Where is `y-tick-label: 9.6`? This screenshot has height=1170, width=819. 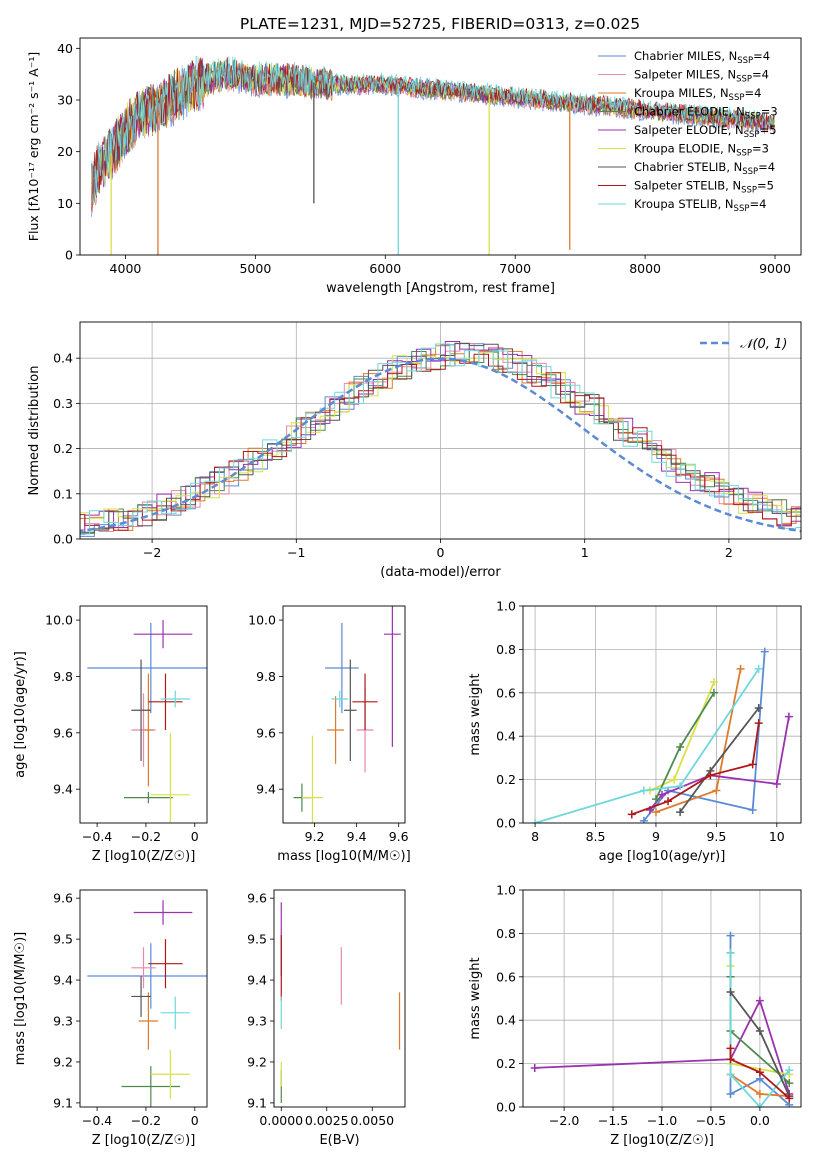
y-tick-label: 9.6 is located at coordinates (63, 732).